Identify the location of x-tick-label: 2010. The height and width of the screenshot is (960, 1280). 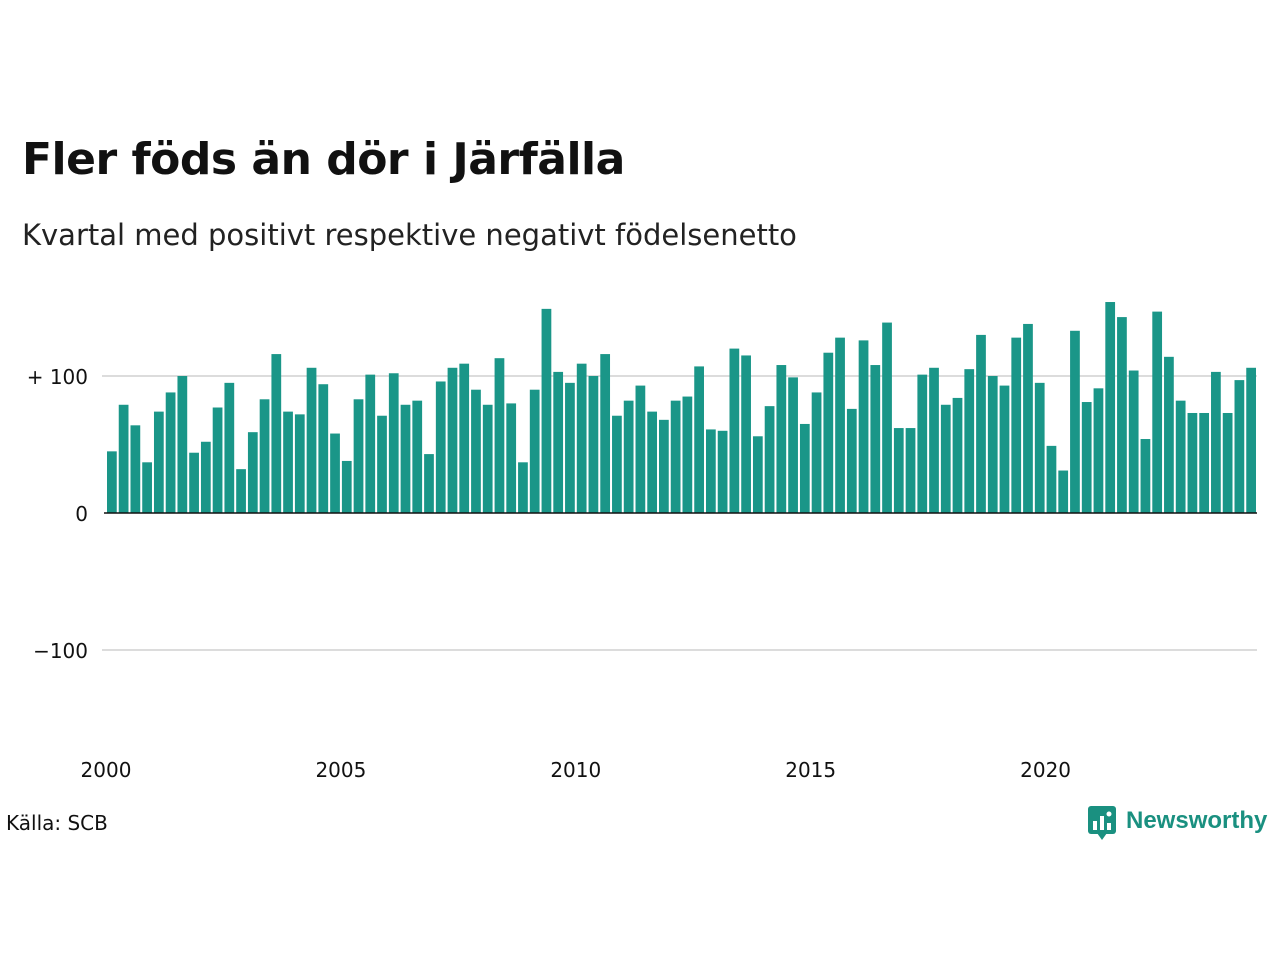
(575, 770).